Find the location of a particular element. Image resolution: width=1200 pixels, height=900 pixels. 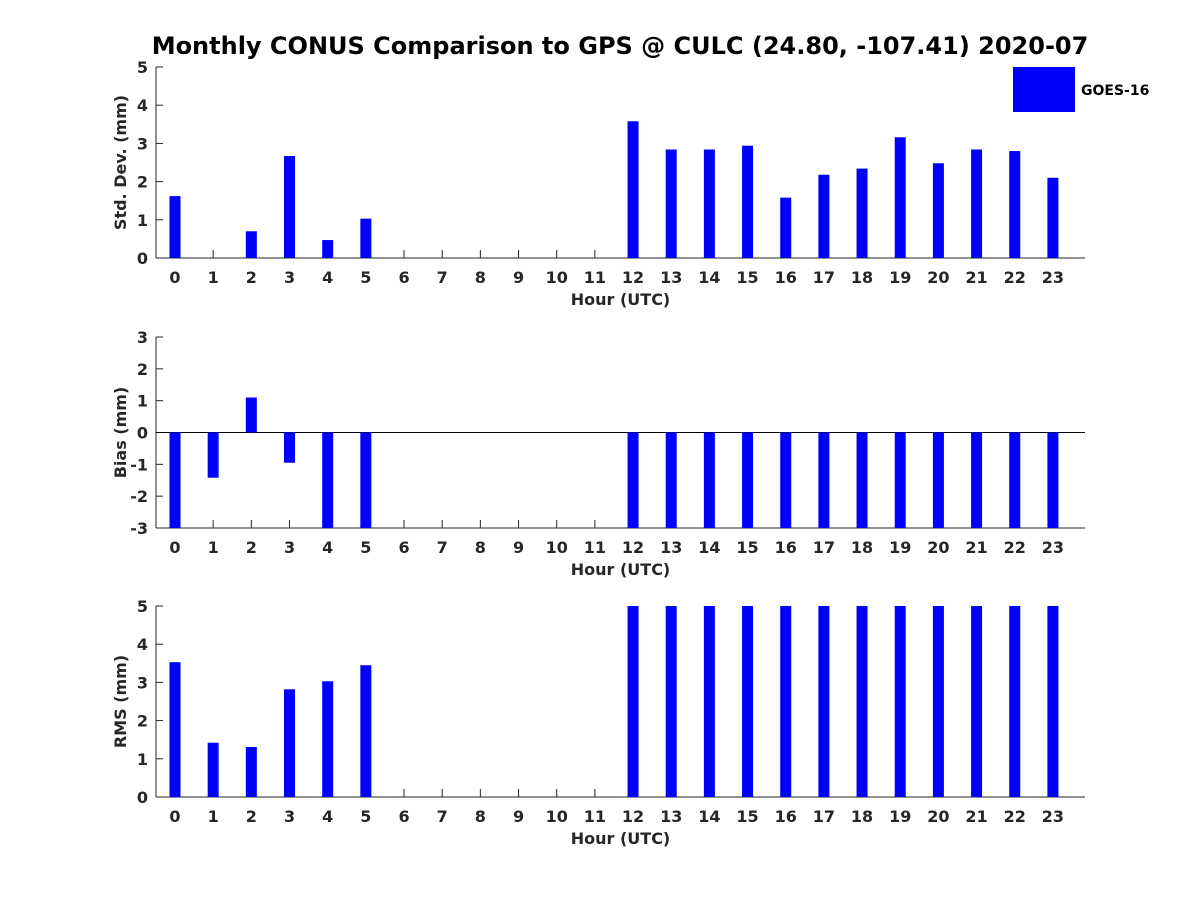

rms-x-tick-label: 20 is located at coordinates (938, 816).